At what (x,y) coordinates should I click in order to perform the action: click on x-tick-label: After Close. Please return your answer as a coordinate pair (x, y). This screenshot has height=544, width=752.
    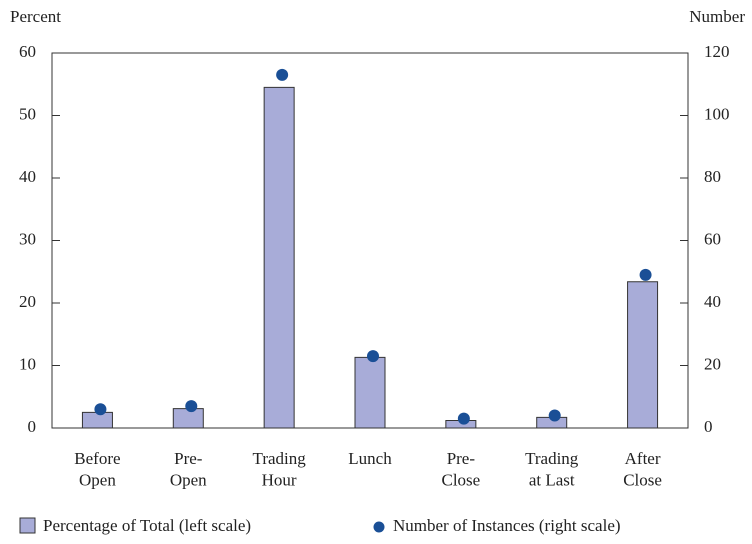
    Looking at the image, I should click on (642, 469).